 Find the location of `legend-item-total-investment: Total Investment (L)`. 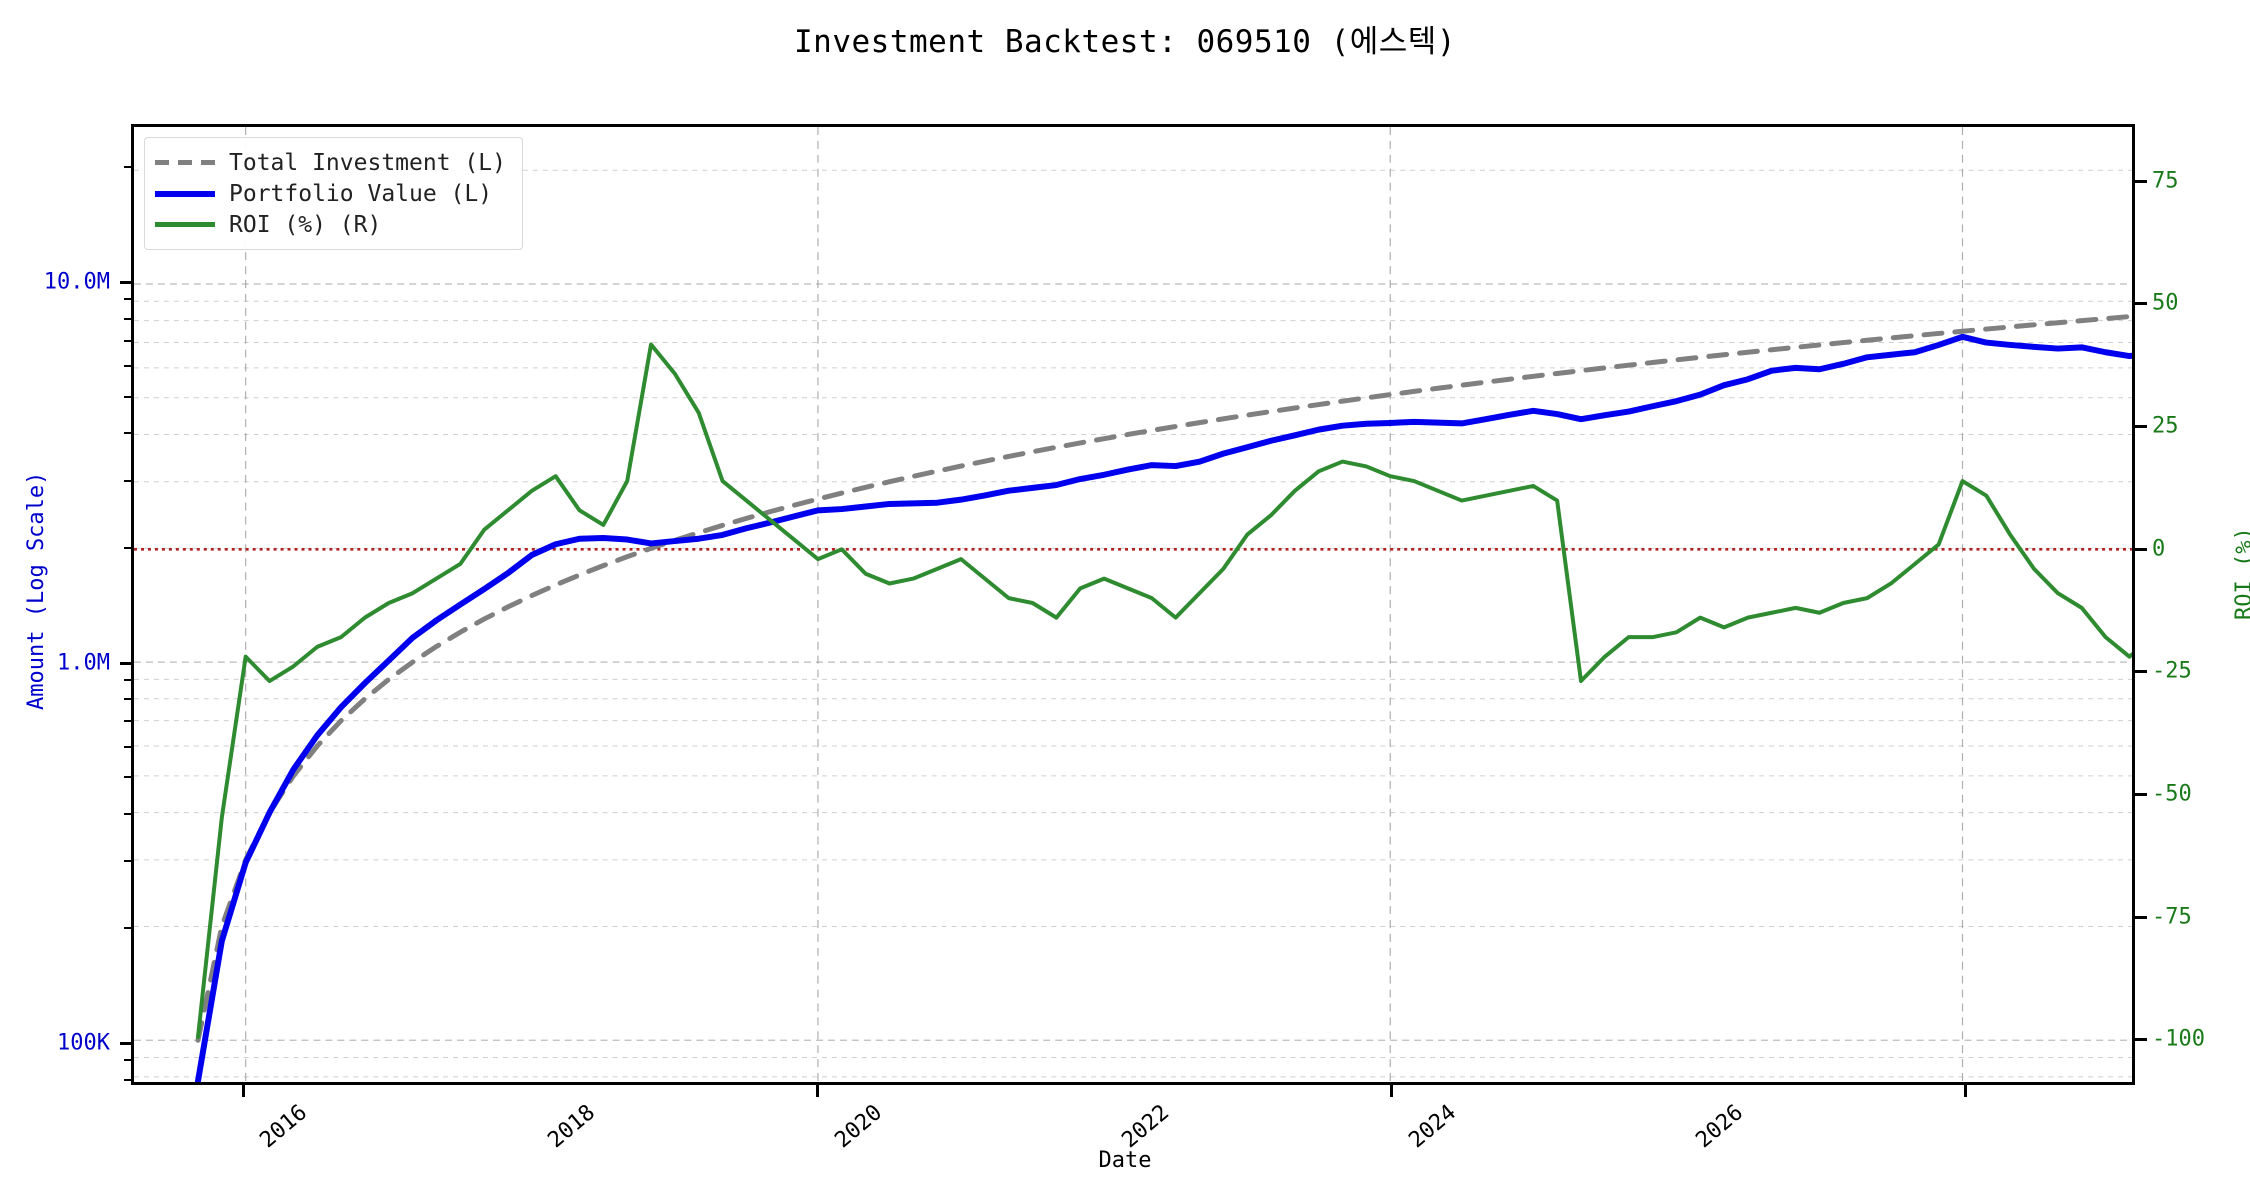

legend-item-total-investment: Total Investment (L) is located at coordinates (330, 162).